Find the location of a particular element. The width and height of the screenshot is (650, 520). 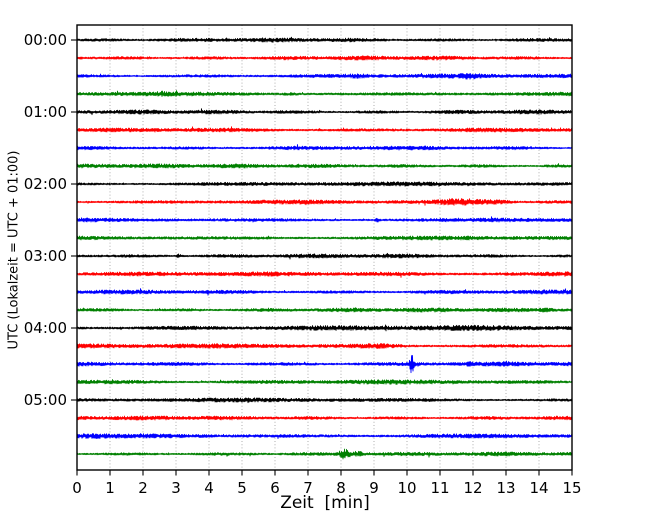

trace-05:00 is located at coordinates (324, 400).